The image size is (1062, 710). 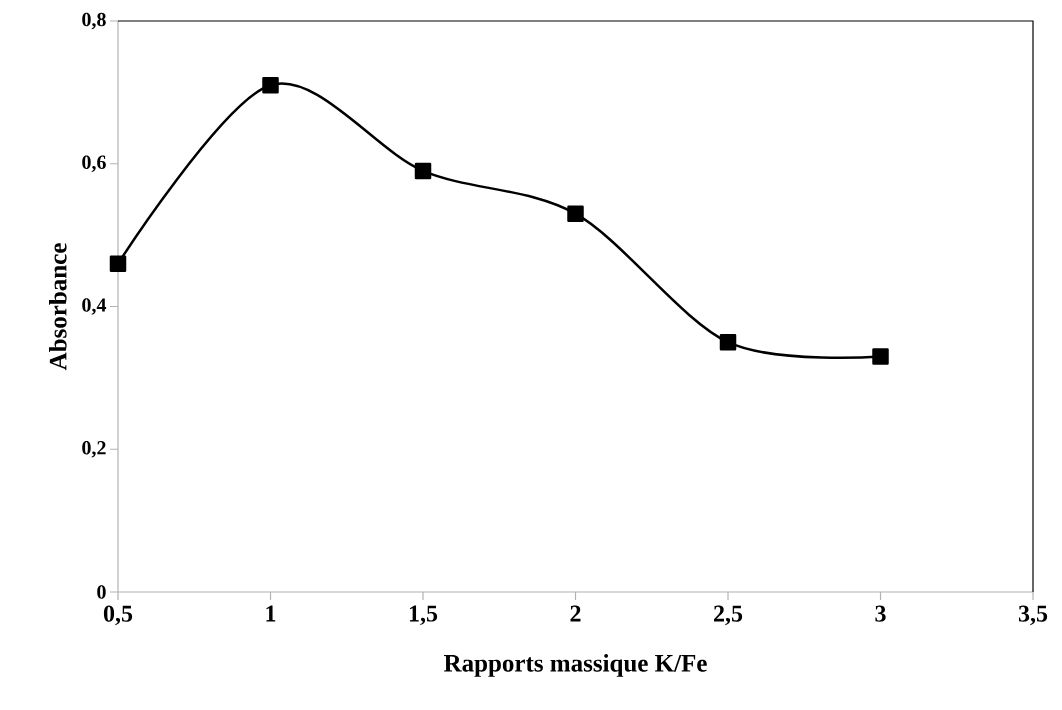 I want to click on y-axis-title: Absorbance, so click(x=58, y=307).